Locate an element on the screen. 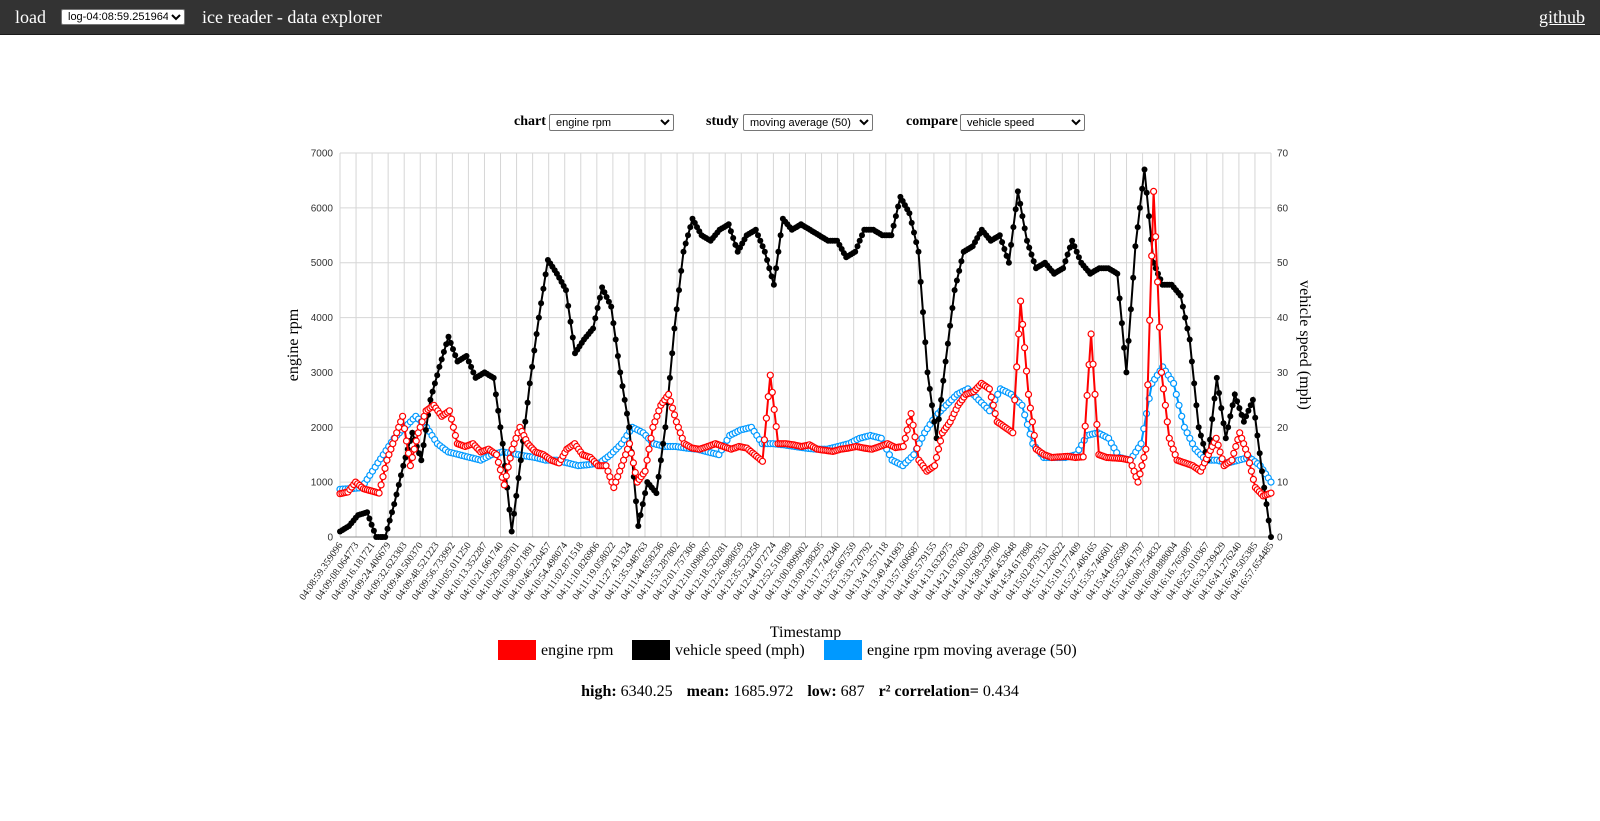  github-link: github is located at coordinates (1561, 17).